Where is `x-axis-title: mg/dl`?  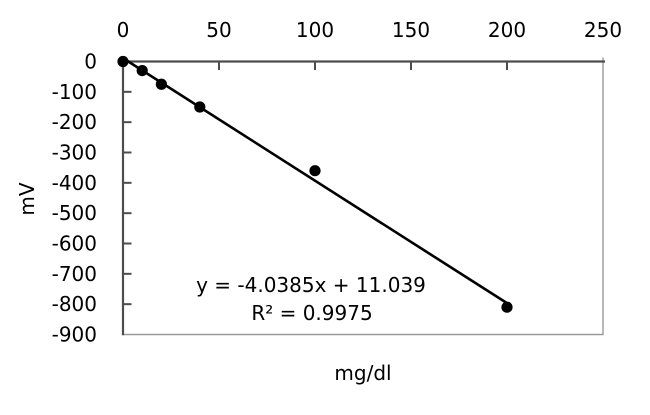
x-axis-title: mg/dl is located at coordinates (362, 373).